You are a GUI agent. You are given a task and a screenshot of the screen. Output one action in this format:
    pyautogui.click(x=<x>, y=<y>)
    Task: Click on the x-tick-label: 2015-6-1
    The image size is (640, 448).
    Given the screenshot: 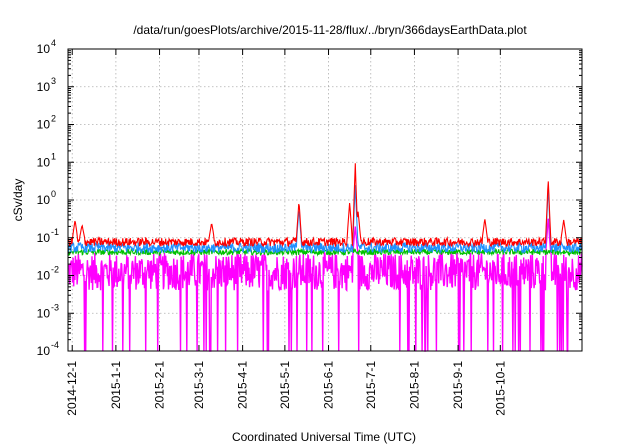 What is the action you would take?
    pyautogui.click(x=329, y=385)
    